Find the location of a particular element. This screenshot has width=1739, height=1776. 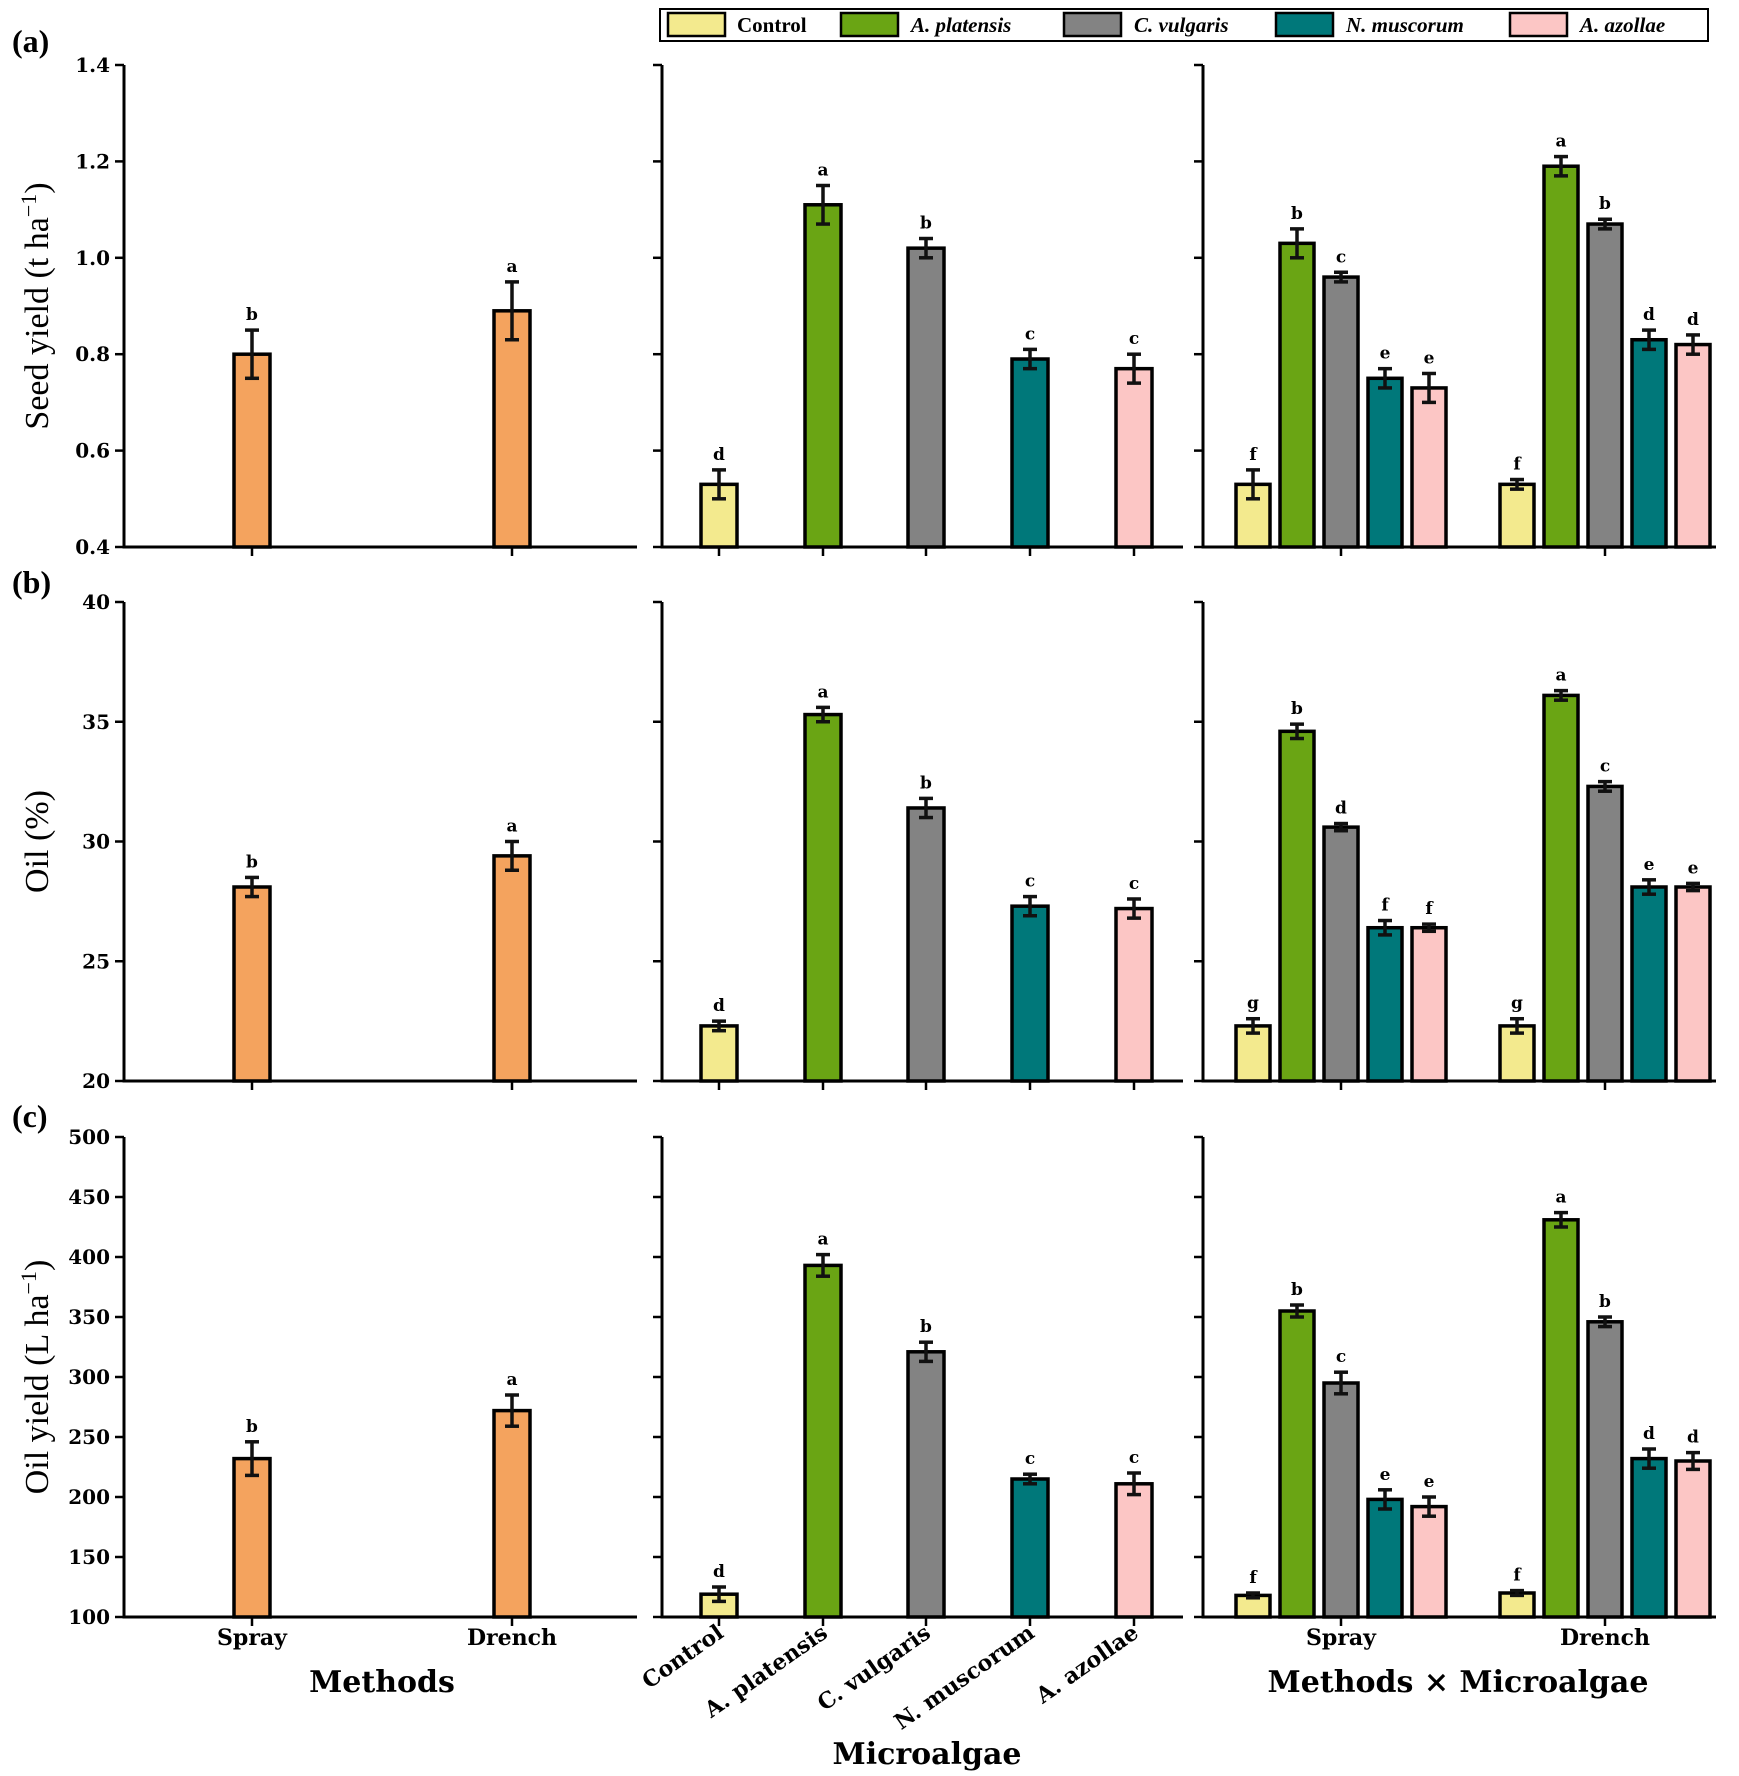

y-tick-label: 150 is located at coordinates (89, 1557).